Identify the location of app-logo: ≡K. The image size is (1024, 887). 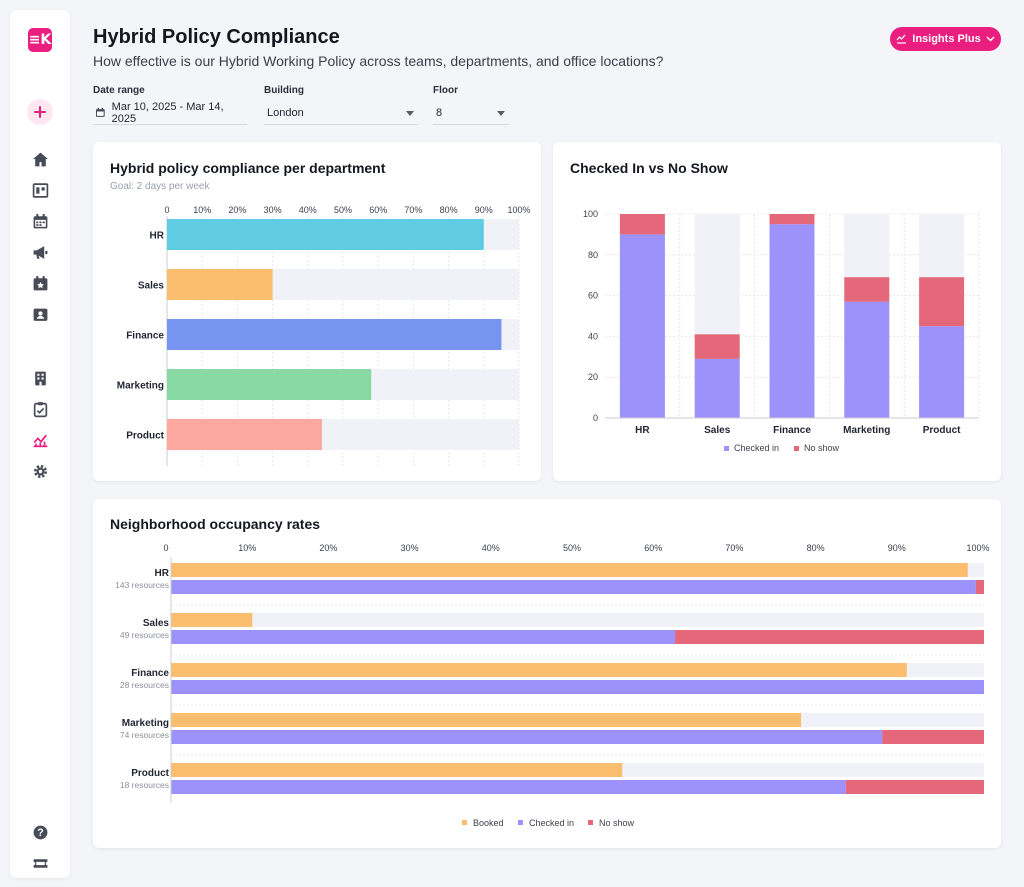
(40, 40).